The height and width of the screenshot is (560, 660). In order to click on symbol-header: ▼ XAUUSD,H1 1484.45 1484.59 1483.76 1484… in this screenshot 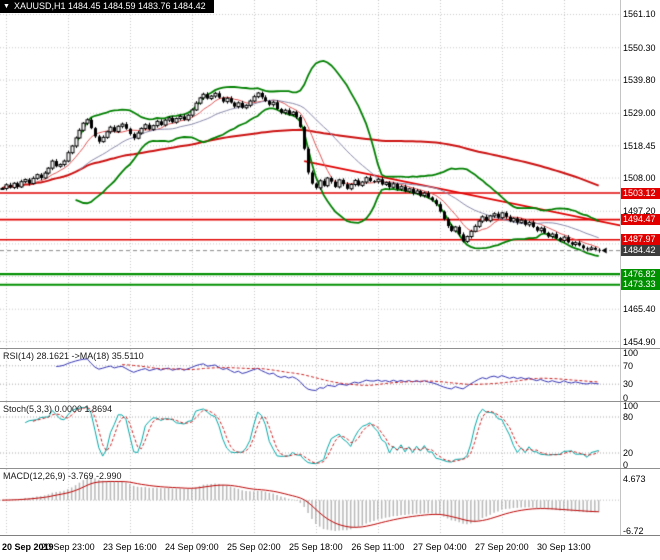, I will do `click(107, 6)`.